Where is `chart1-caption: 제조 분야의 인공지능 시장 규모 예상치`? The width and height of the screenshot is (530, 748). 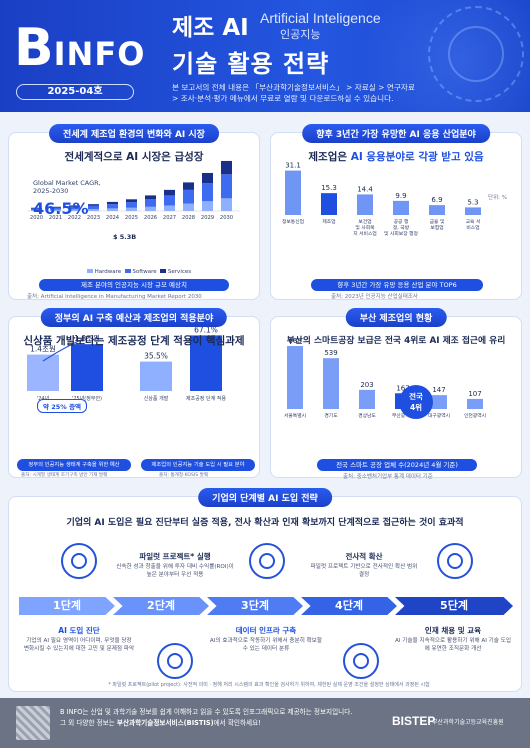
chart1-caption: 제조 분야의 인공지능 시장 규모 예상치 is located at coordinates (134, 285).